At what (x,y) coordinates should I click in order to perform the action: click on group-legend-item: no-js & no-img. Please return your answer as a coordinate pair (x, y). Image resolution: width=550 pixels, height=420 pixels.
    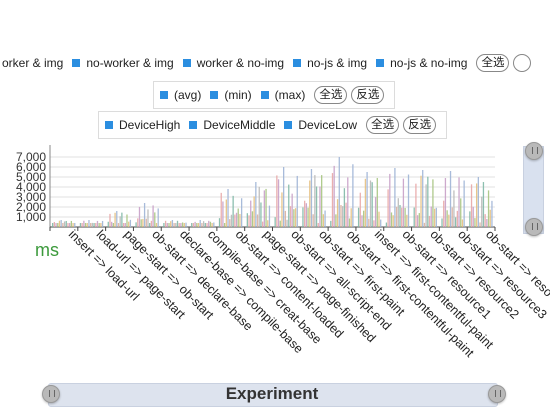
    Looking at the image, I should click on (421, 63).